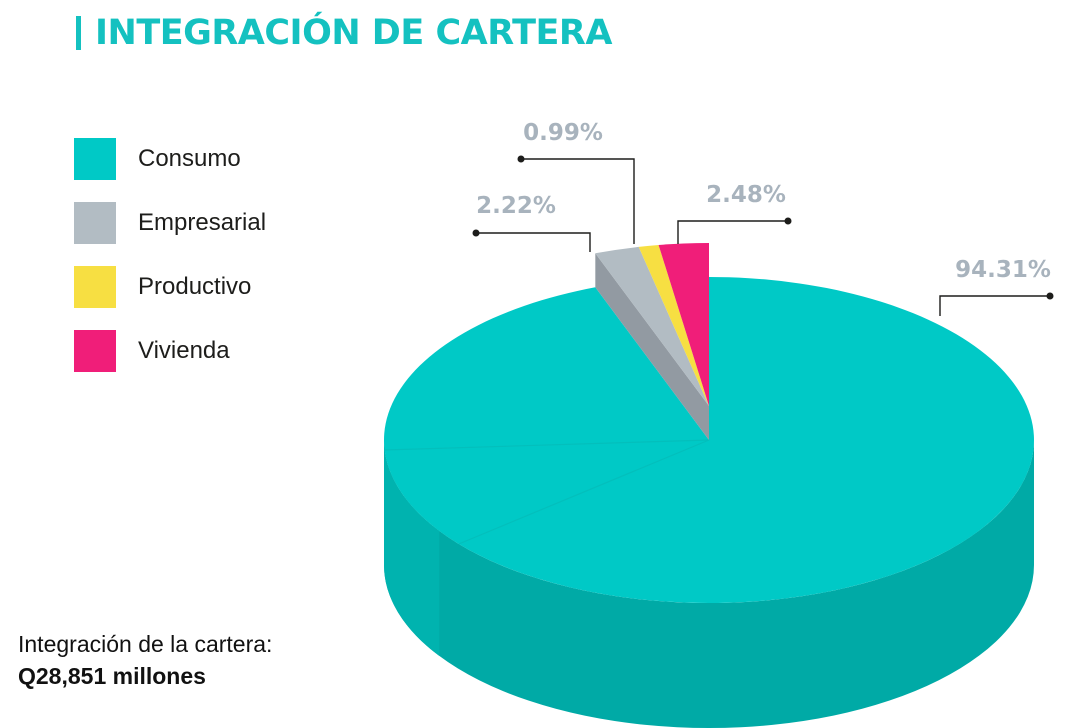 This screenshot has width=1080, height=728. What do you see at coordinates (112, 676) in the screenshot?
I see `total-value: Q28,851 millones` at bounding box center [112, 676].